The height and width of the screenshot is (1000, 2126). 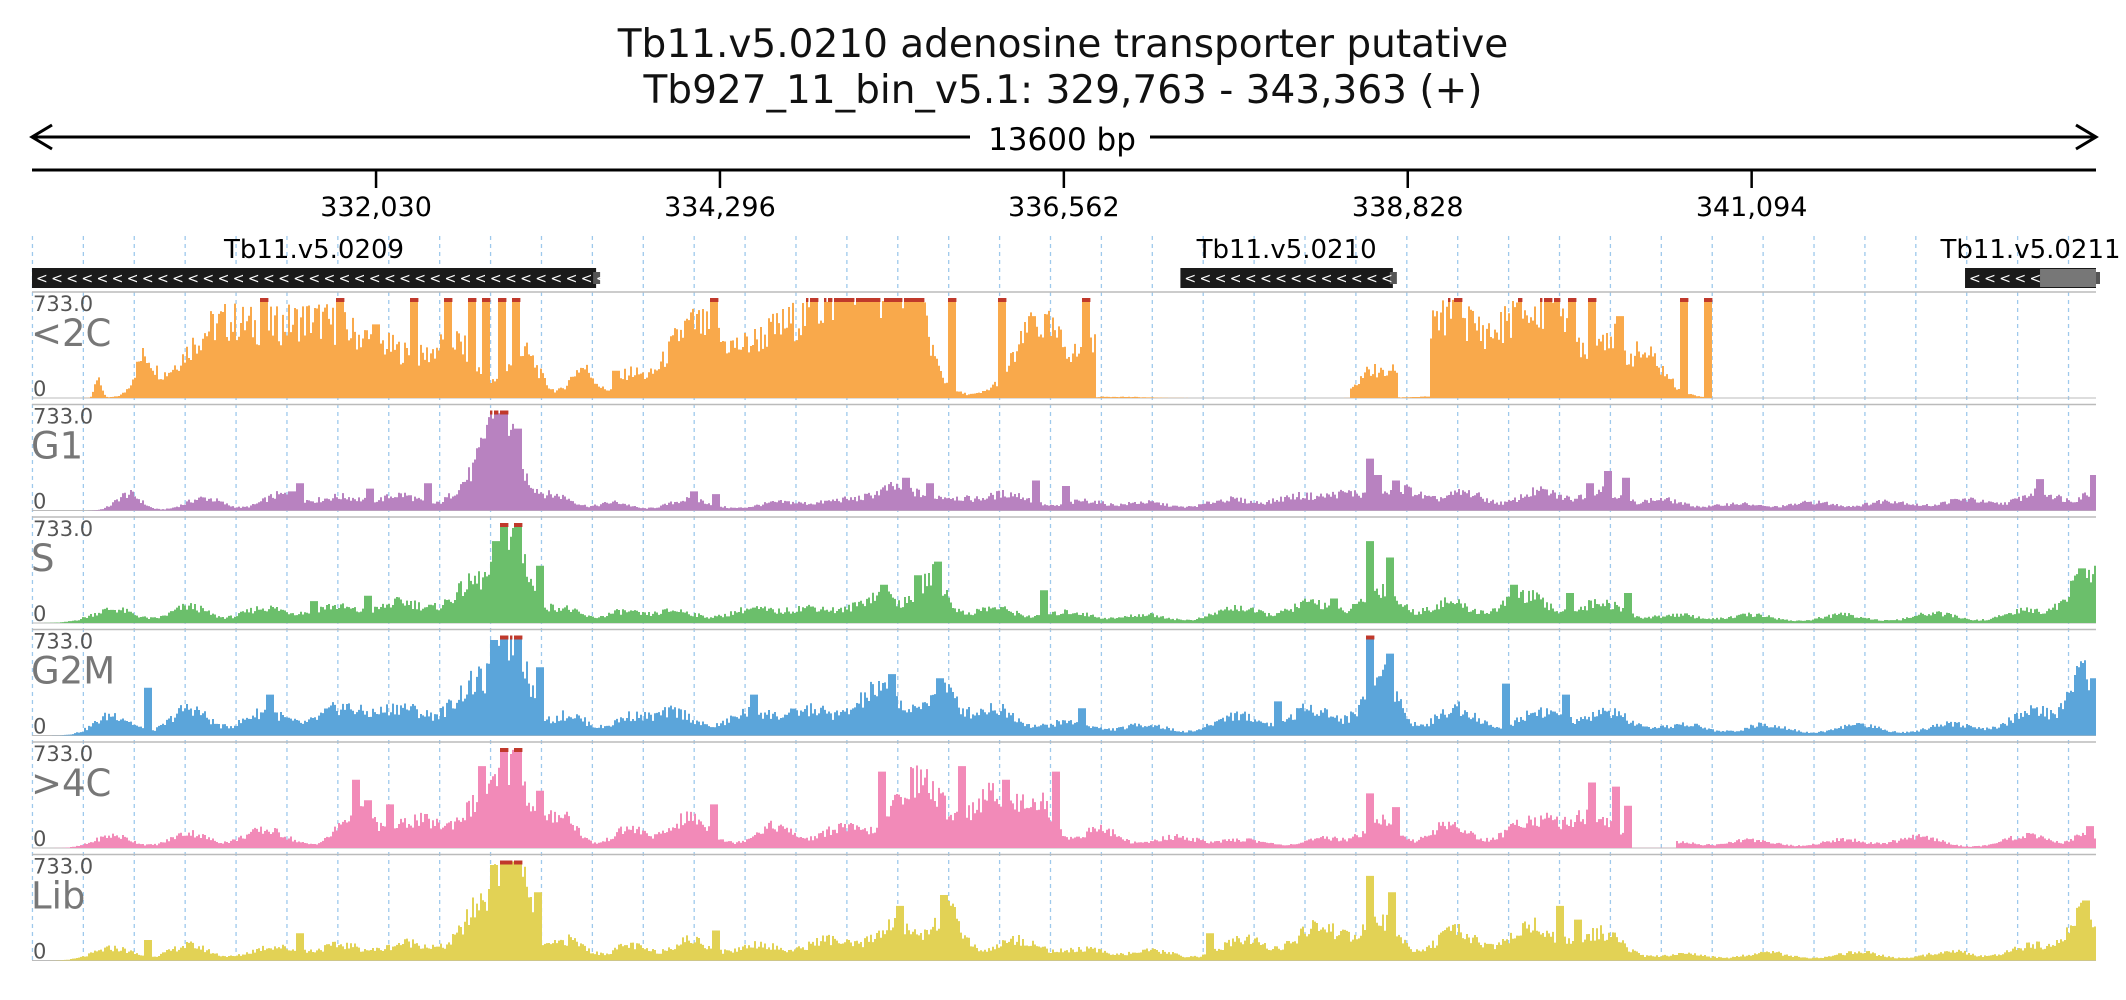 I want to click on chart-subtitle: Tb927_11_bin_v5.1: 329,763 - 343,363 (+), so click(x=1063, y=90).